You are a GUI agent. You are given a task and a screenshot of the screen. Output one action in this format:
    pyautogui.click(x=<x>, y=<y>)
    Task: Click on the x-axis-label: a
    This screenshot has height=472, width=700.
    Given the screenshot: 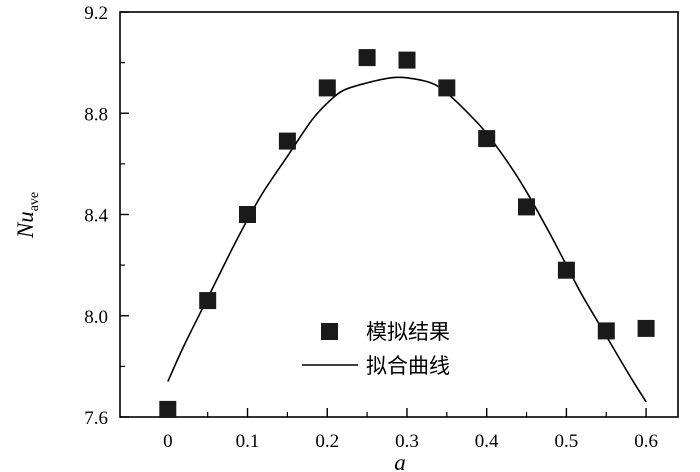 What is the action you would take?
    pyautogui.click(x=400, y=461)
    